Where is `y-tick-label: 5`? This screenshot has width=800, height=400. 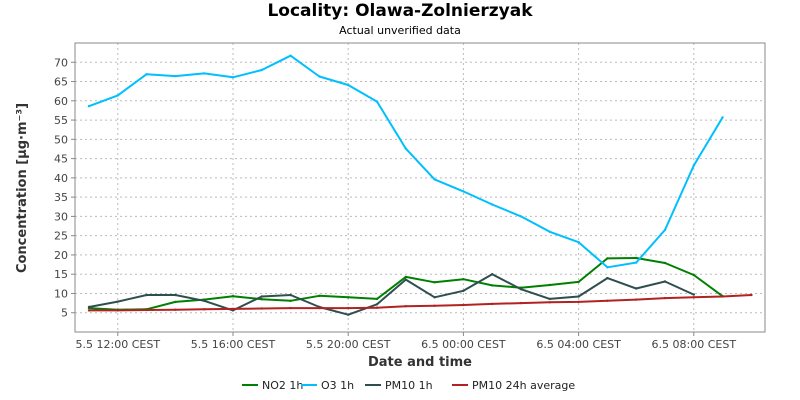 y-tick-label: 5 is located at coordinates (64, 313).